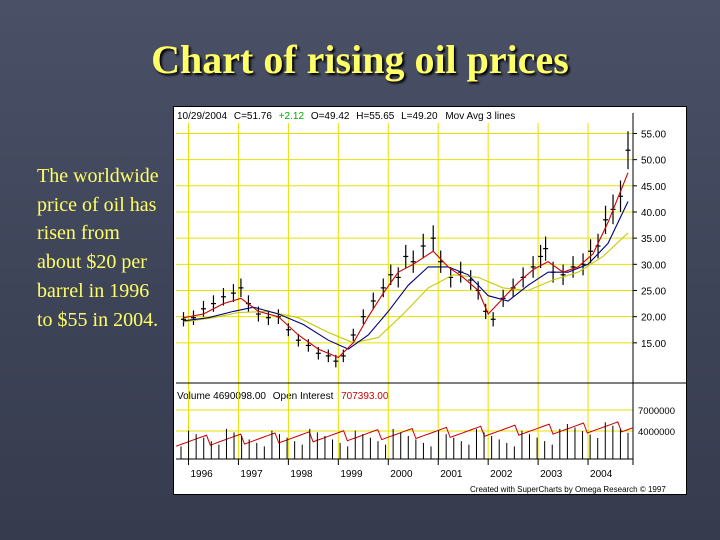 This screenshot has height=540, width=720. What do you see at coordinates (404, 434) in the screenshot?
I see `open-interest-line` at bounding box center [404, 434].